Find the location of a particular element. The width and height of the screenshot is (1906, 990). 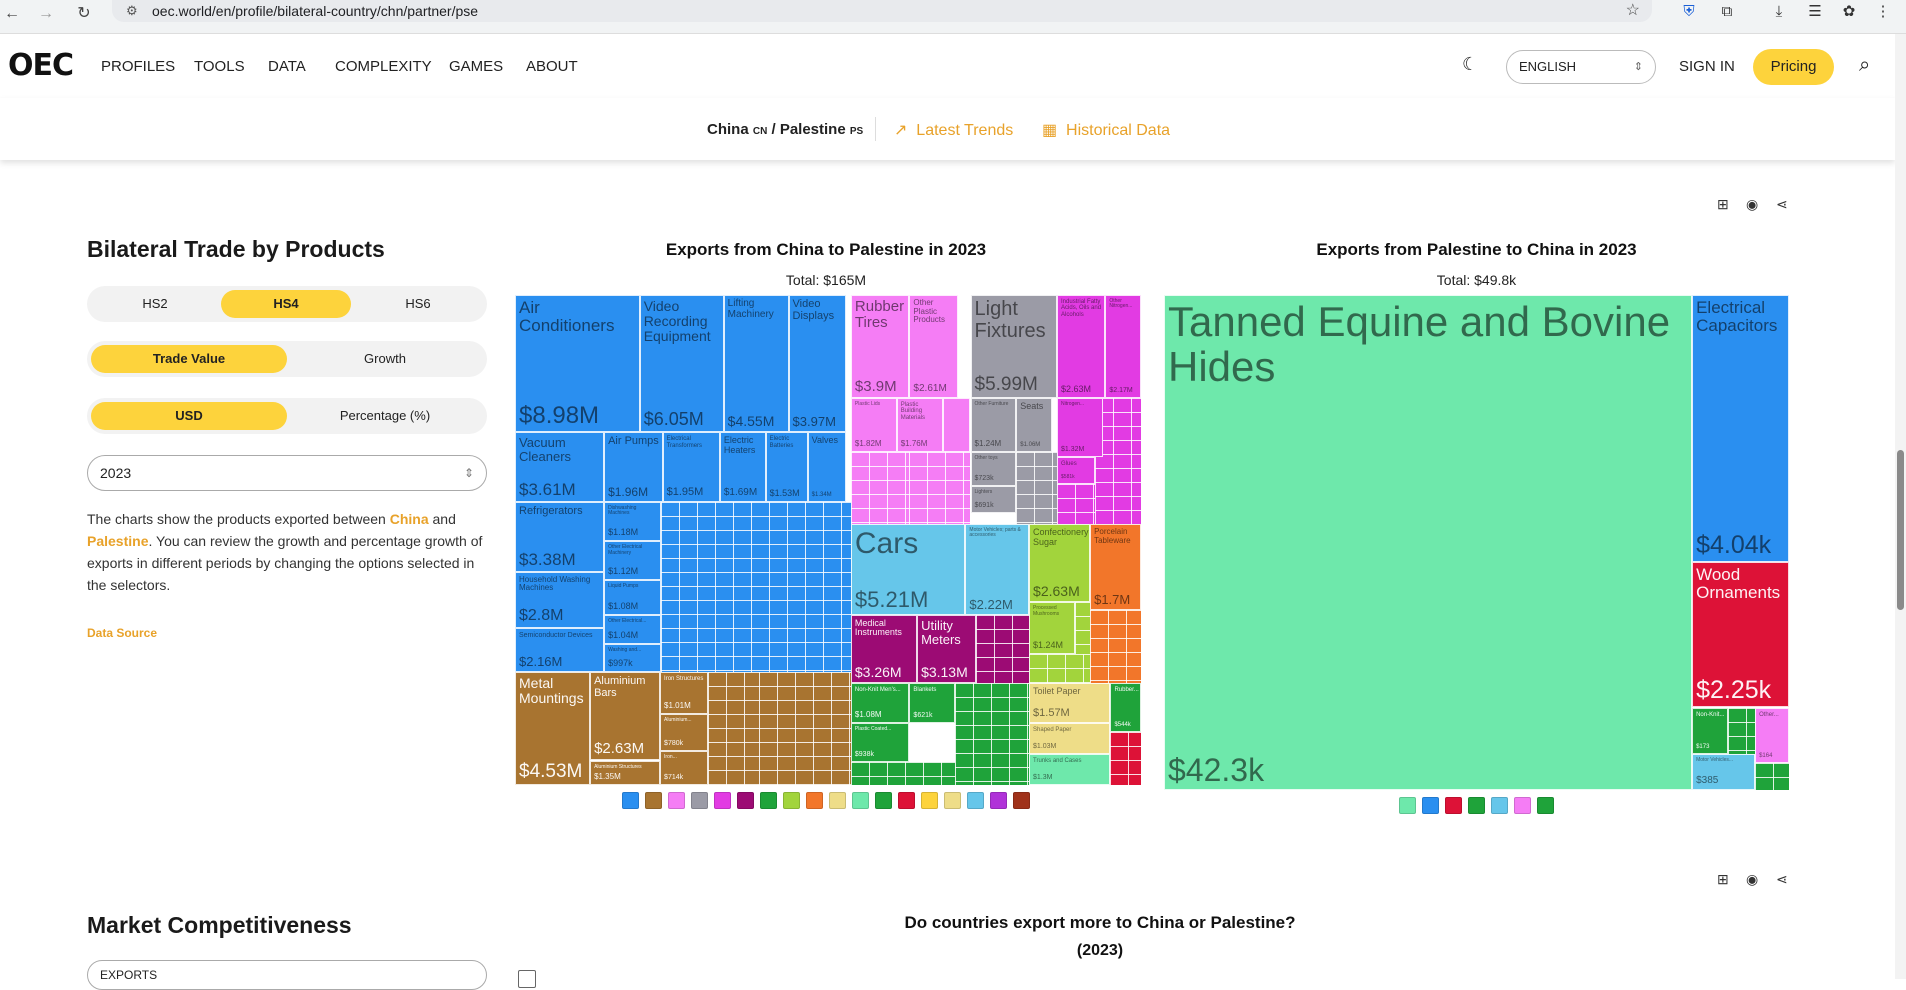

treemap-tile-nitrogen: Nitrogen... $1.32M is located at coordinates (1080, 427).